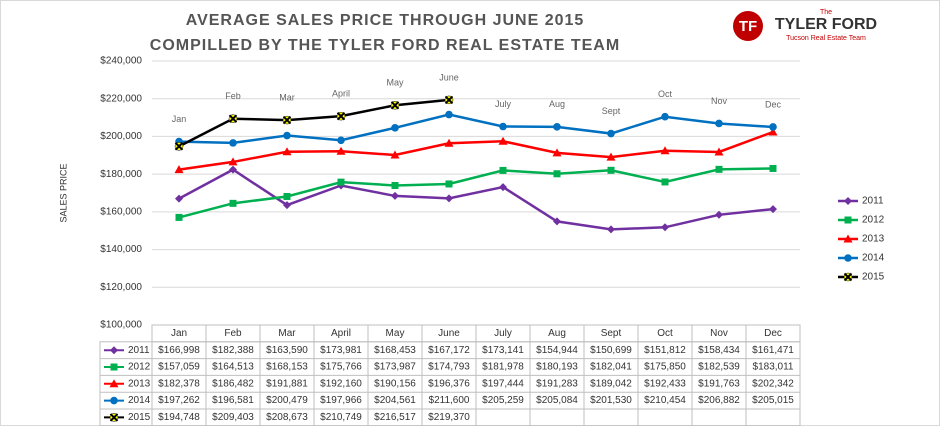  Describe the element at coordinates (121, 325) in the screenshot. I see `y-tick-label: $100,000` at that location.